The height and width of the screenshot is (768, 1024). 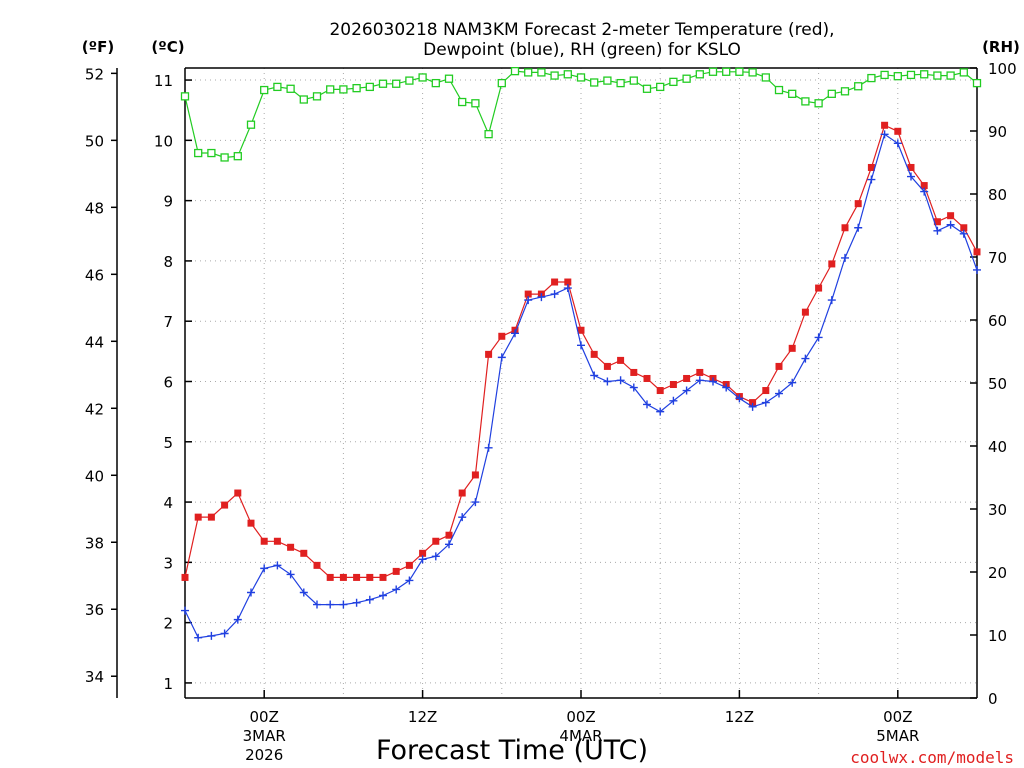 I want to click on rh-tick-label: 40, so click(x=997, y=447).